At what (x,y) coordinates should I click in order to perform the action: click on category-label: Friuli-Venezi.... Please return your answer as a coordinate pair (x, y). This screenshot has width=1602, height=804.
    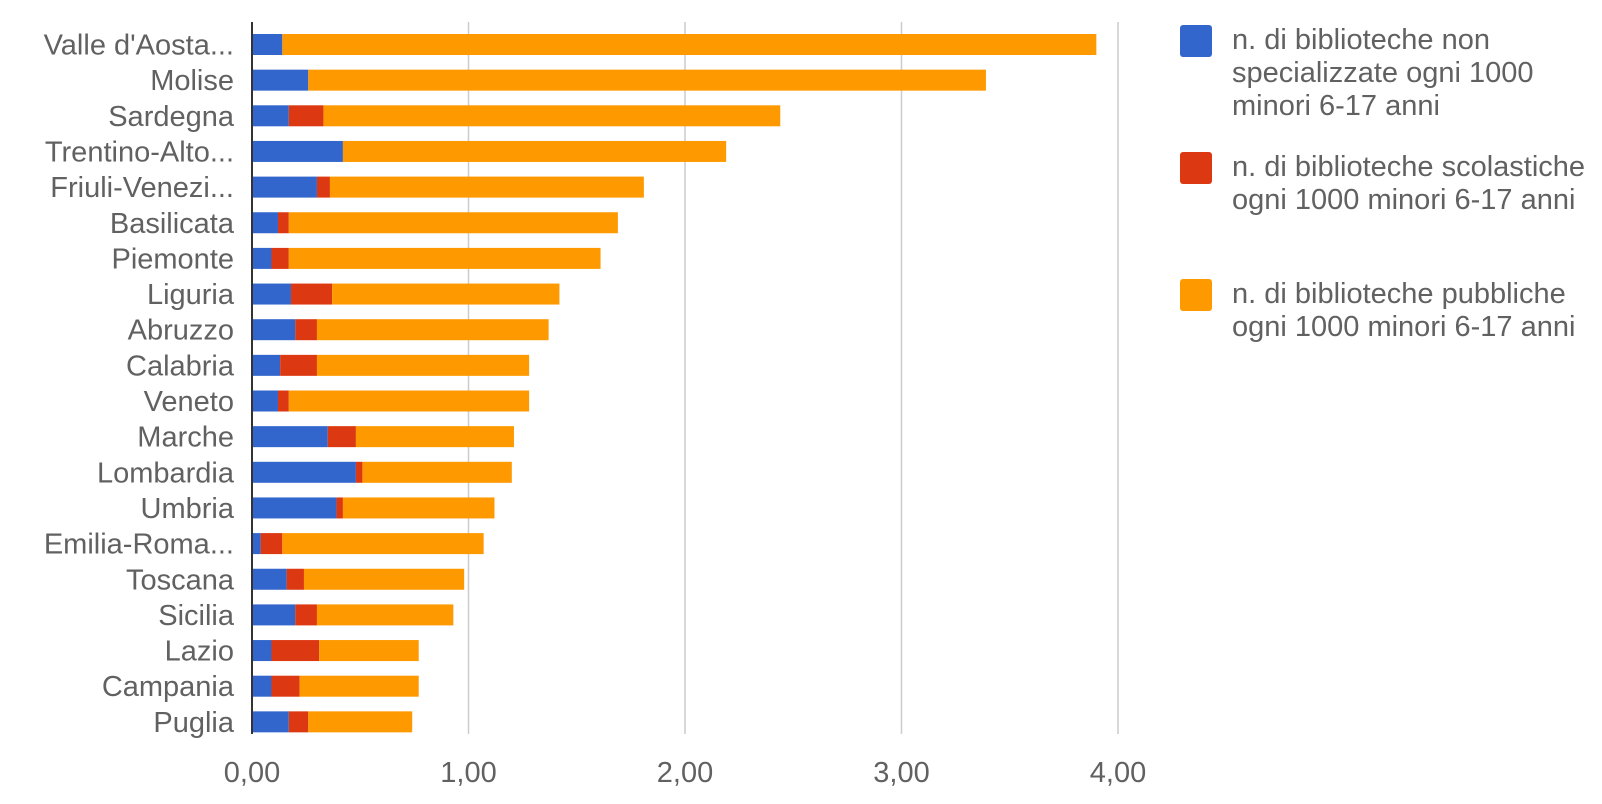
    Looking at the image, I should click on (142, 188).